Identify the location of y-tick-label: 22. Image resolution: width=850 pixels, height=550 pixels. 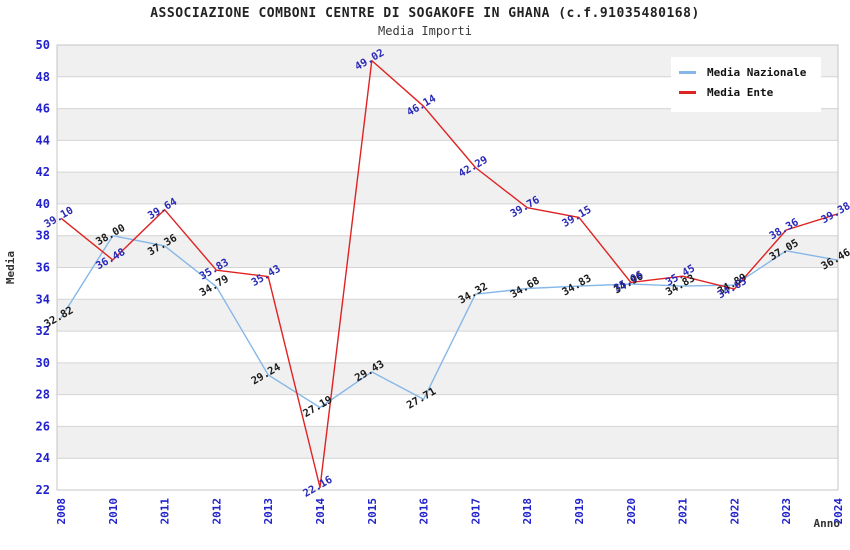
(43, 490).